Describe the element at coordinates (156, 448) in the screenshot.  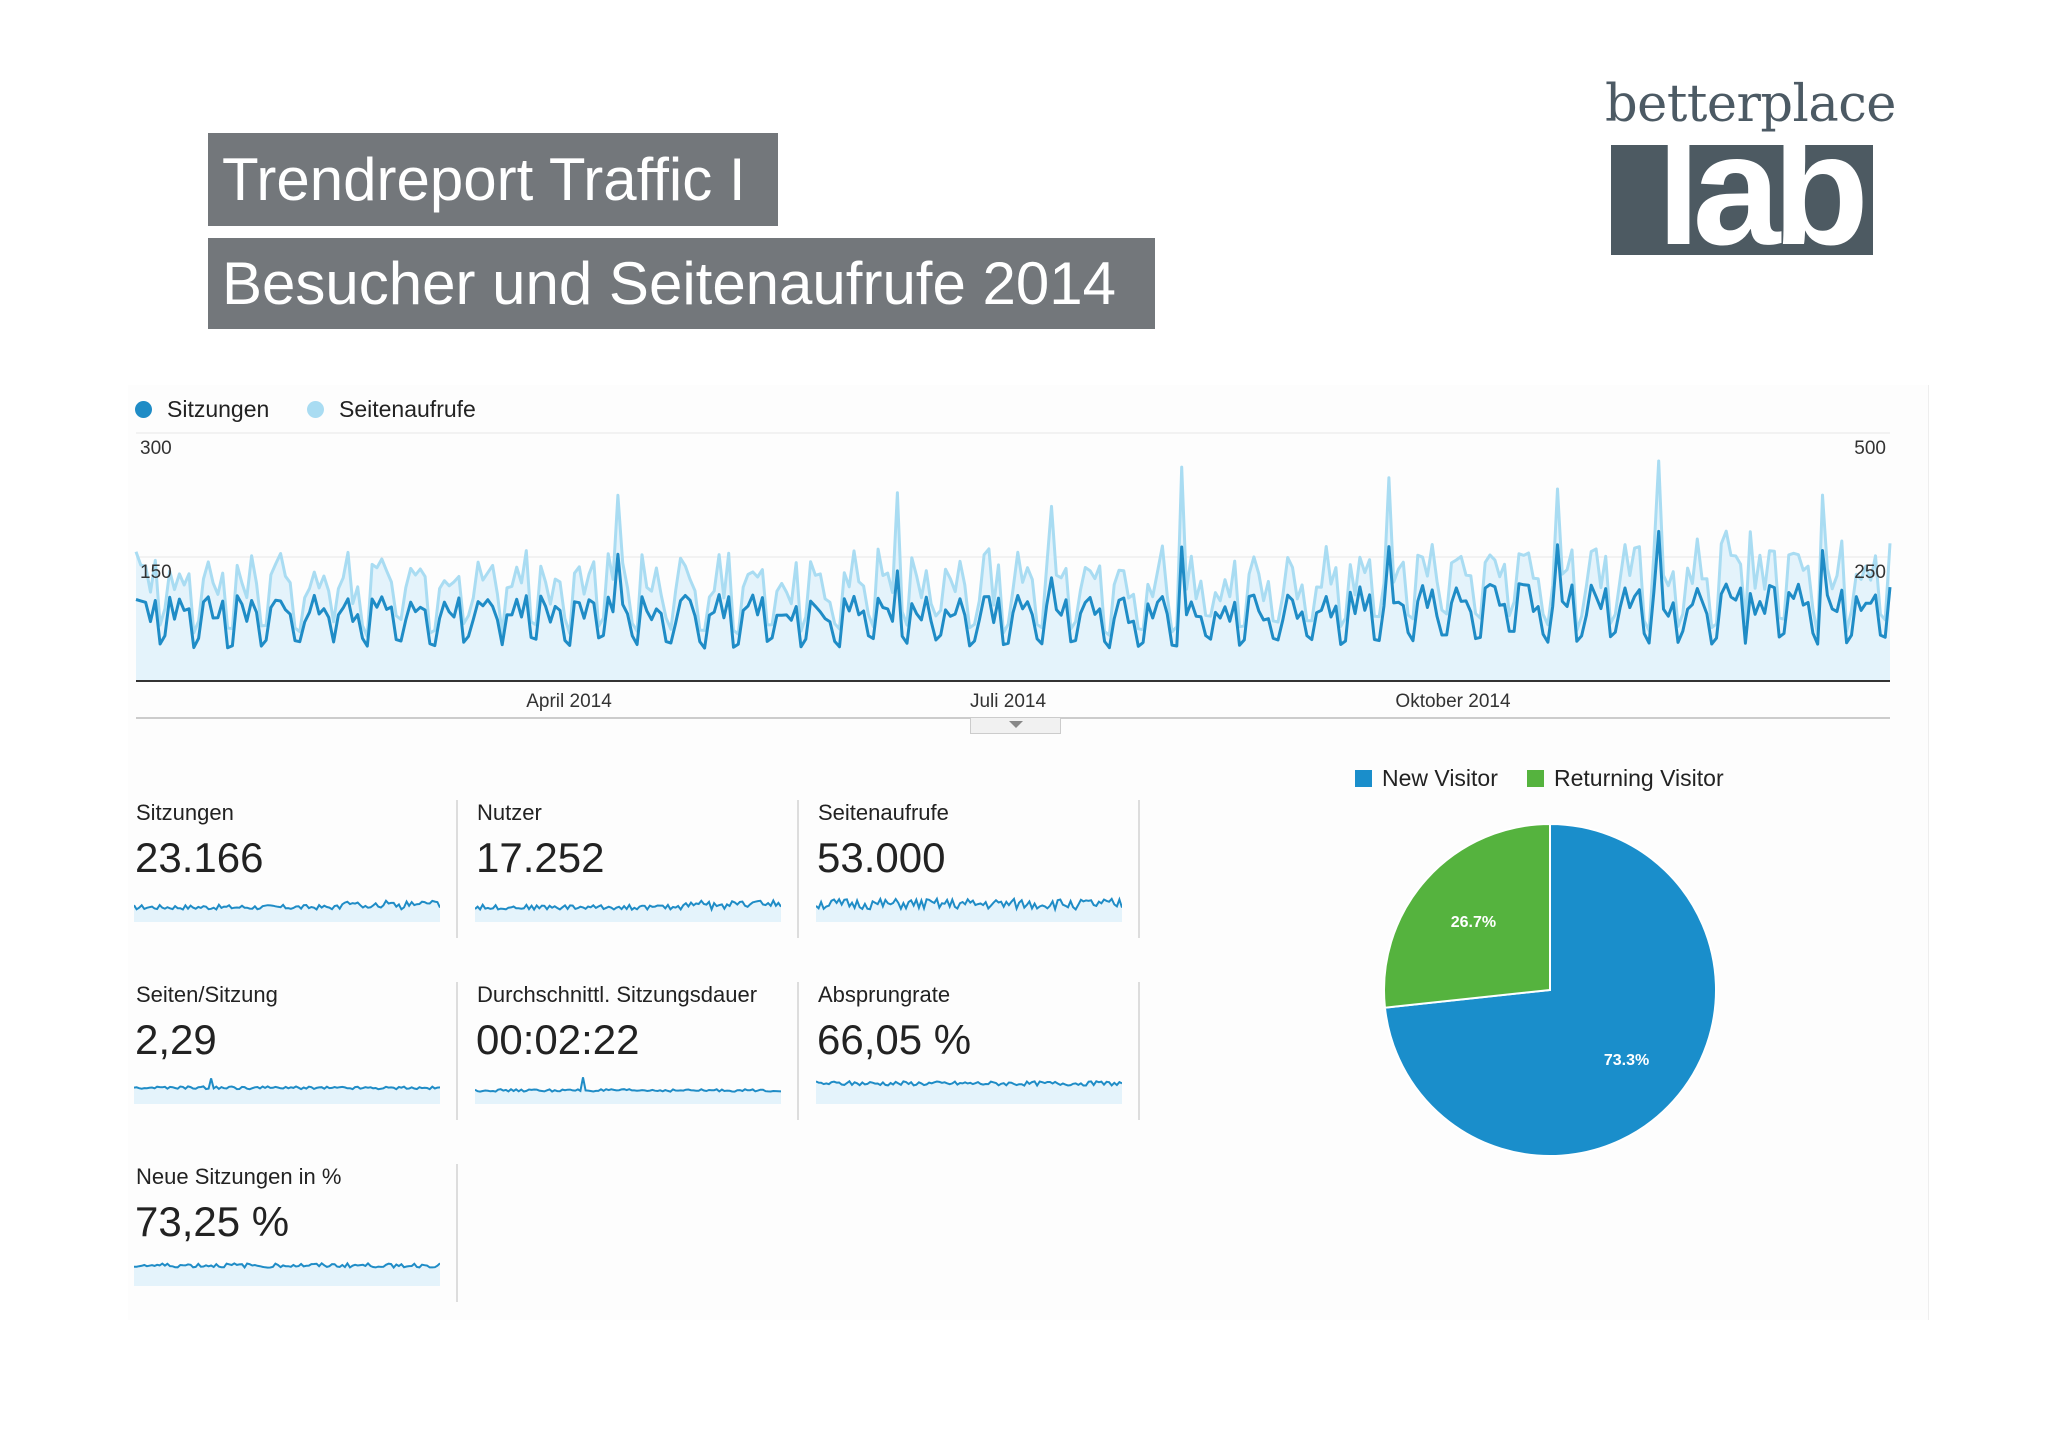
I see `y-left-tick-300: 300` at that location.